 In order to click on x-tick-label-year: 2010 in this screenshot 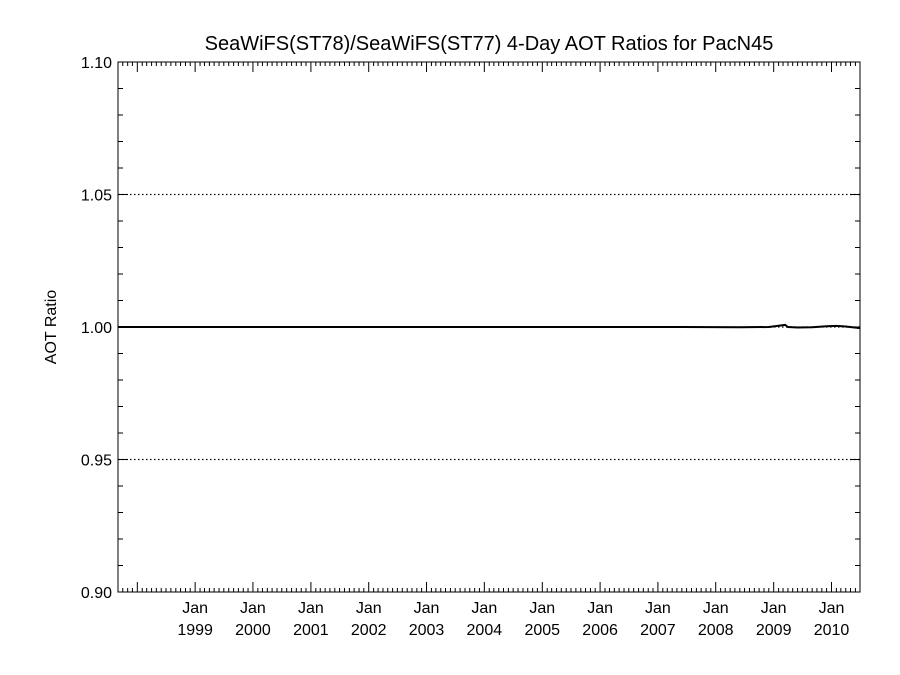, I will do `click(832, 630)`.